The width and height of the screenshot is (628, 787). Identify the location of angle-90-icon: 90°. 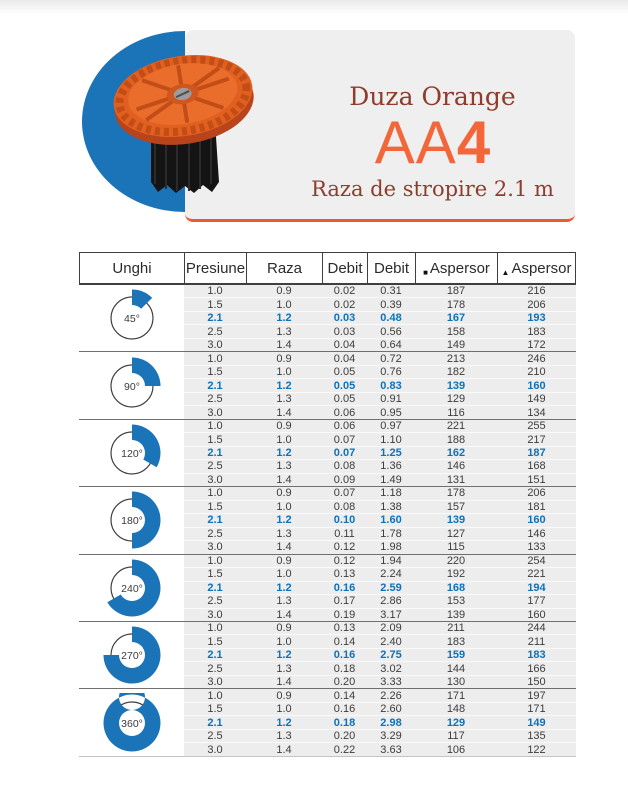
(134, 382).